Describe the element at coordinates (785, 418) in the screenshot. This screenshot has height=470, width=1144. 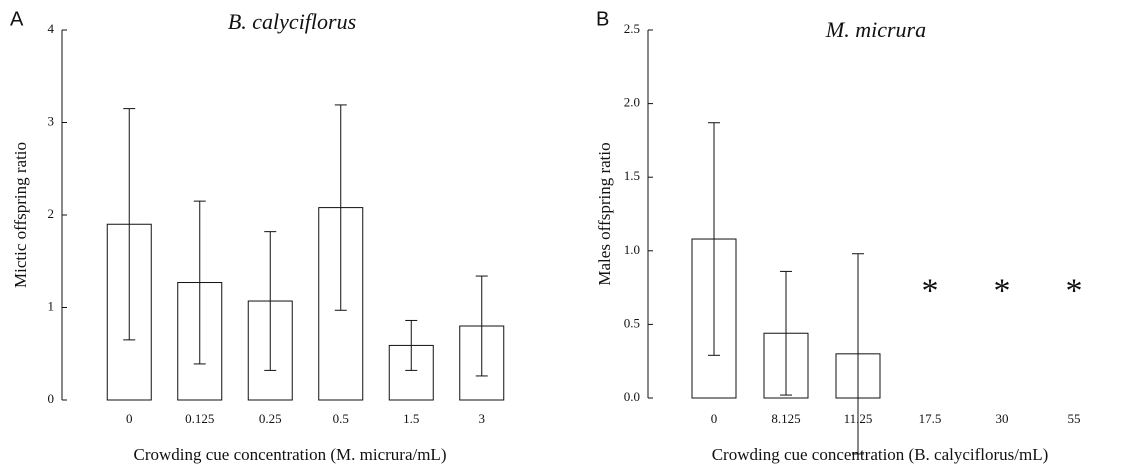
I see `x-tick-label: 8.125` at that location.